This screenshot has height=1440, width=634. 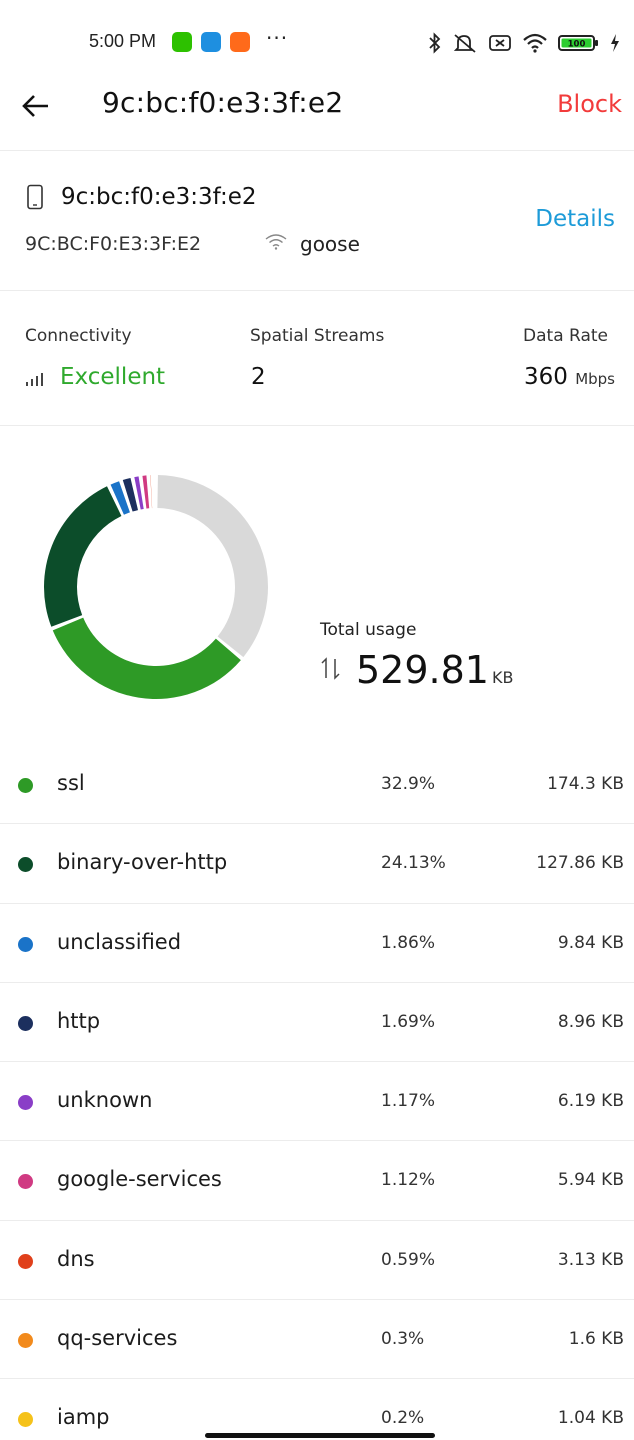 I want to click on charging-icon, so click(x=615, y=43).